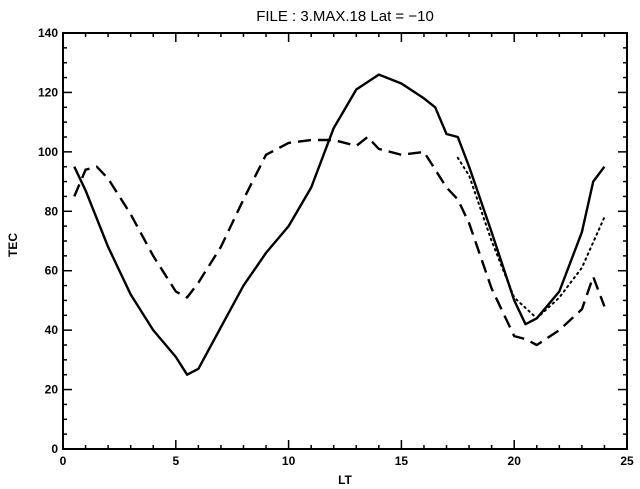  What do you see at coordinates (48, 33) in the screenshot?
I see `y-tick-label: 140` at bounding box center [48, 33].